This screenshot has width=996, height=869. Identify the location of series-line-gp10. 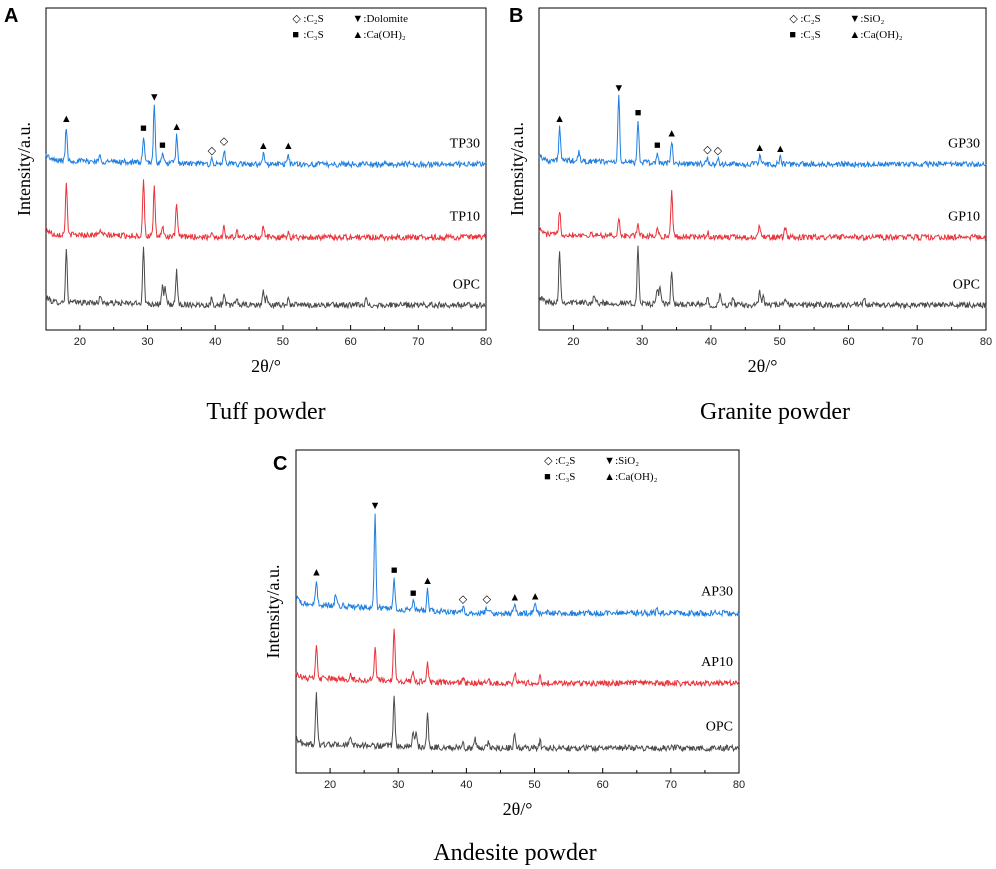
(762, 215).